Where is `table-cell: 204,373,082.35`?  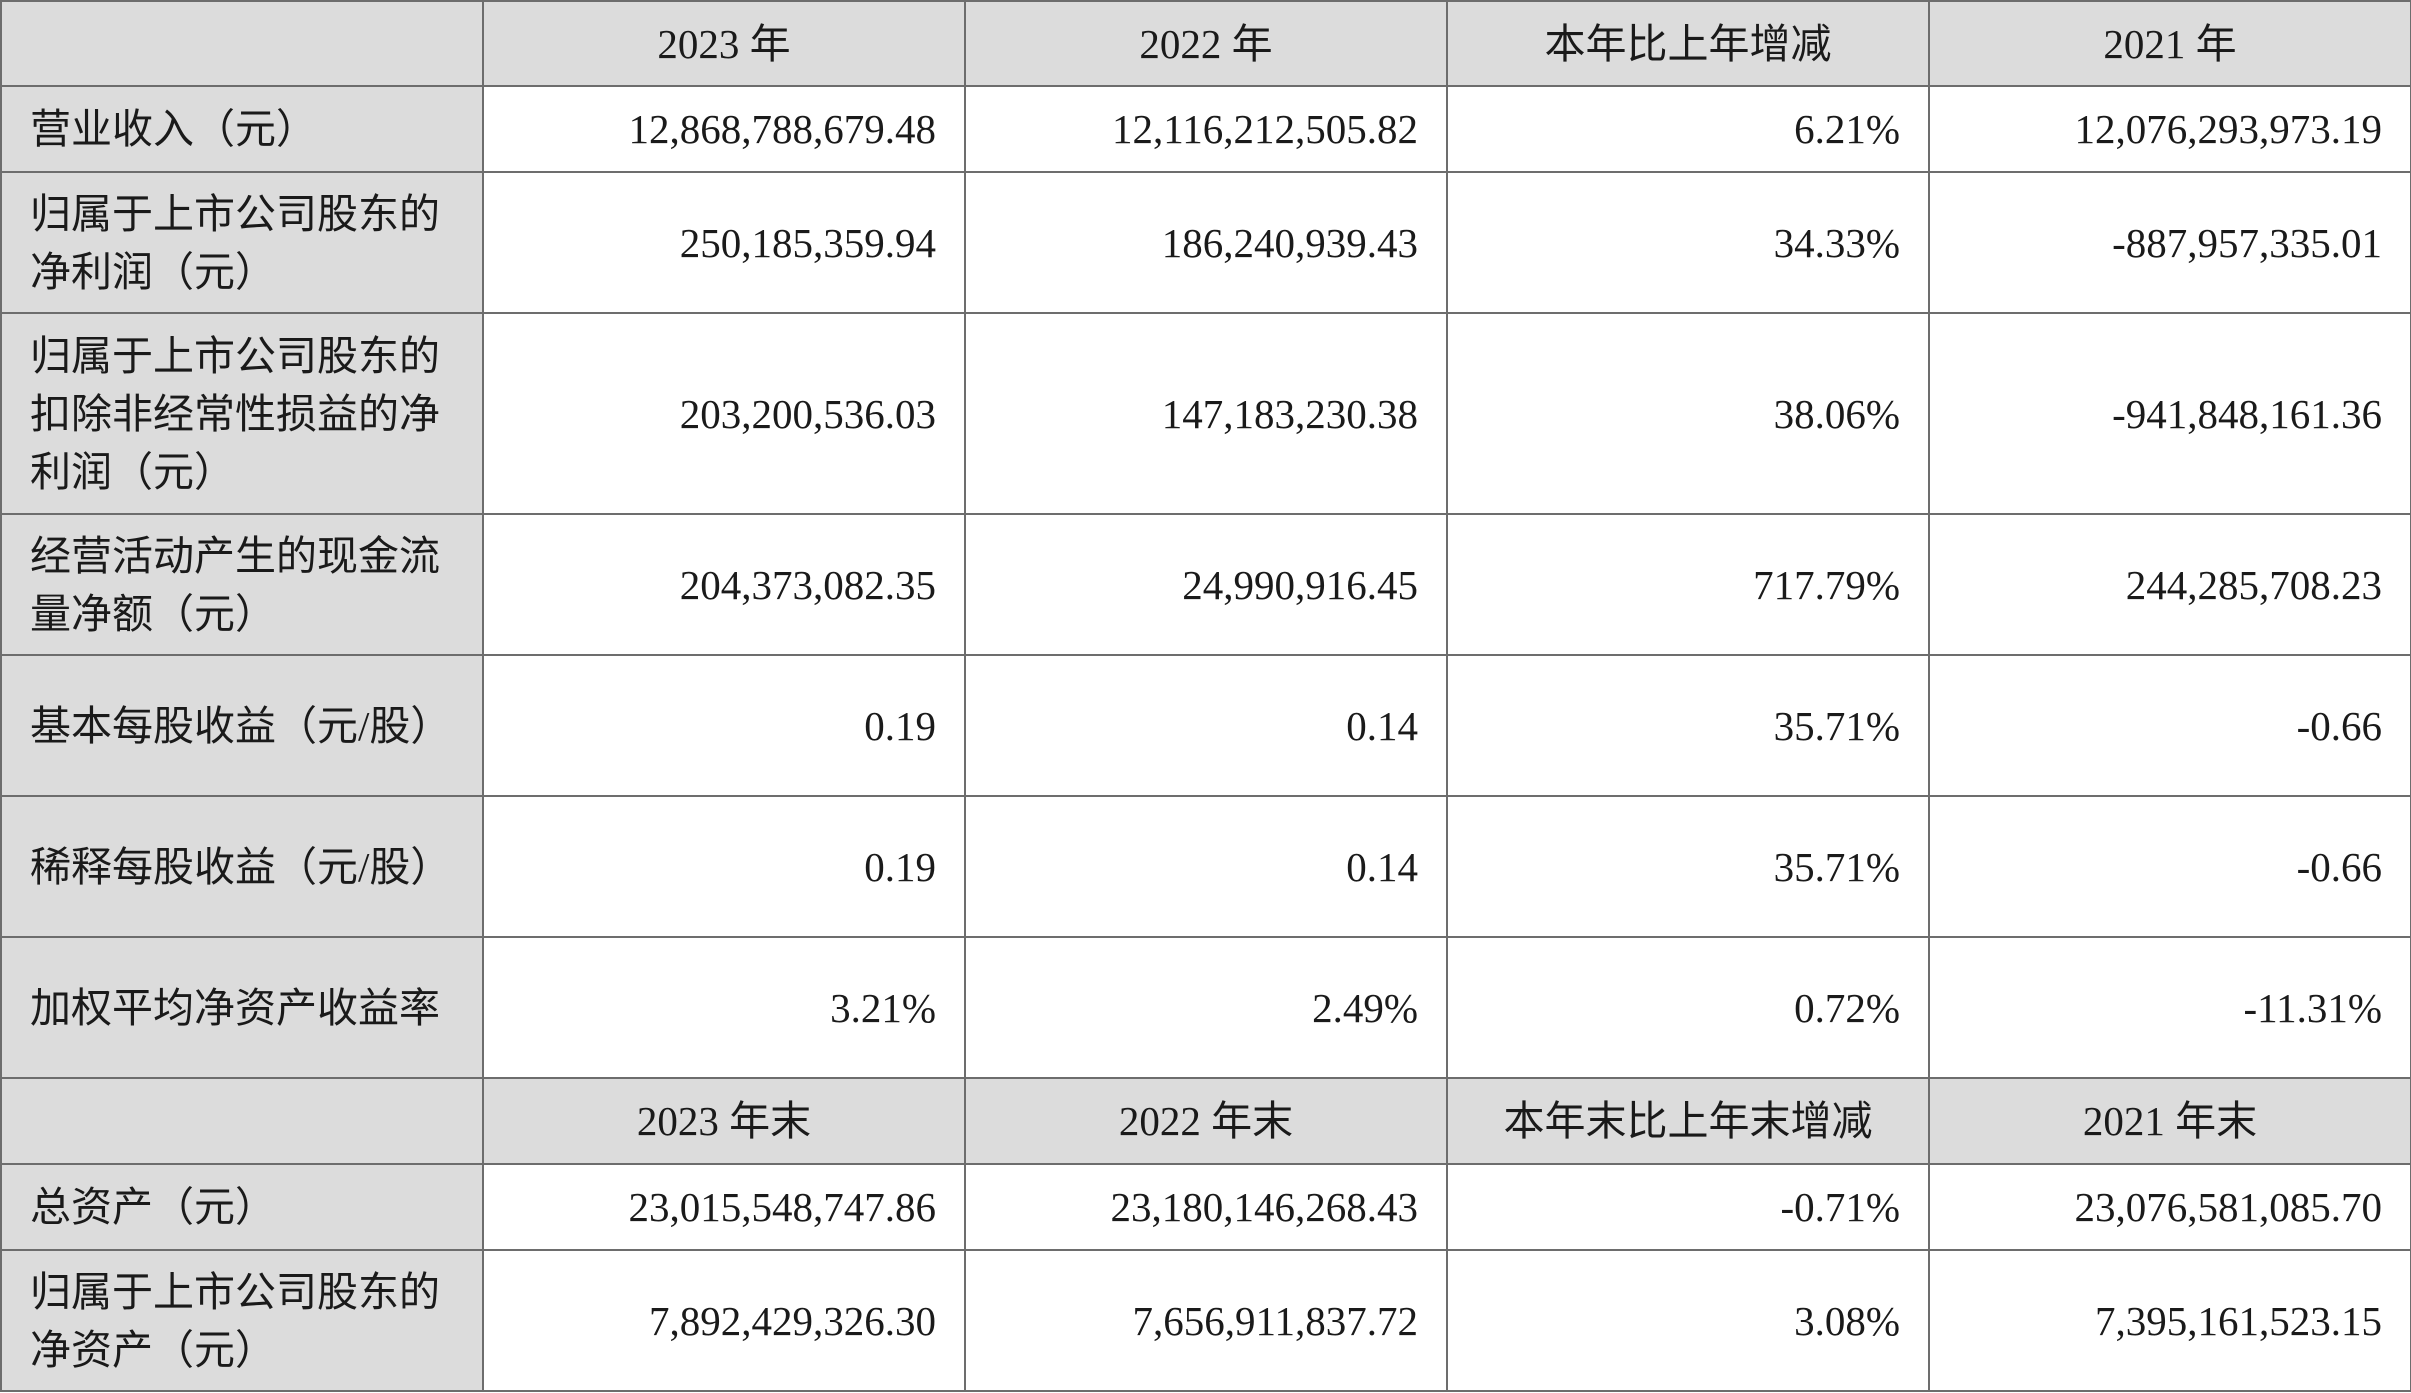 table-cell: 204,373,082.35 is located at coordinates (724, 584).